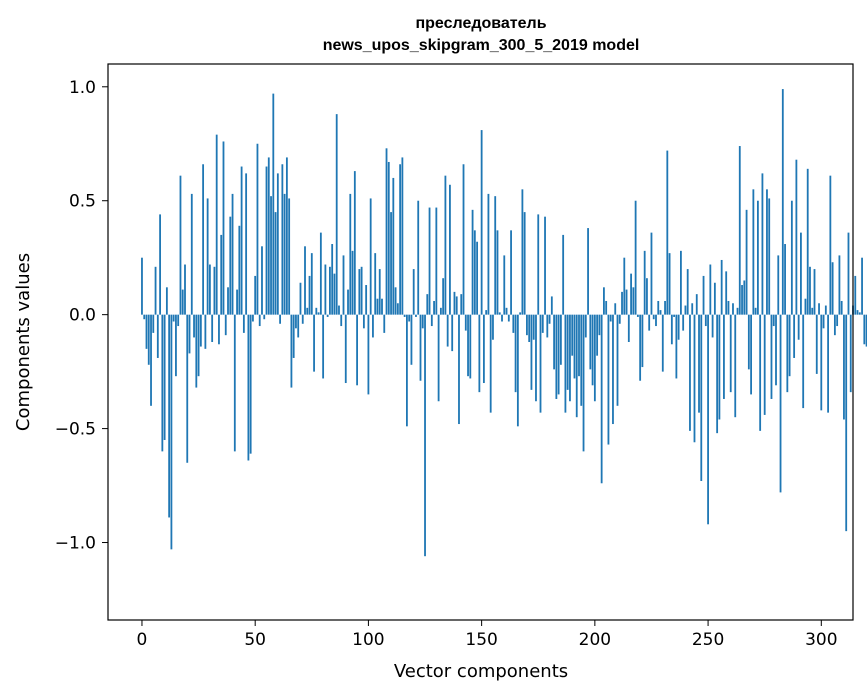 This screenshot has width=867, height=696. Describe the element at coordinates (480, 23) in the screenshot. I see `chart-title-line1: преследователь` at that location.